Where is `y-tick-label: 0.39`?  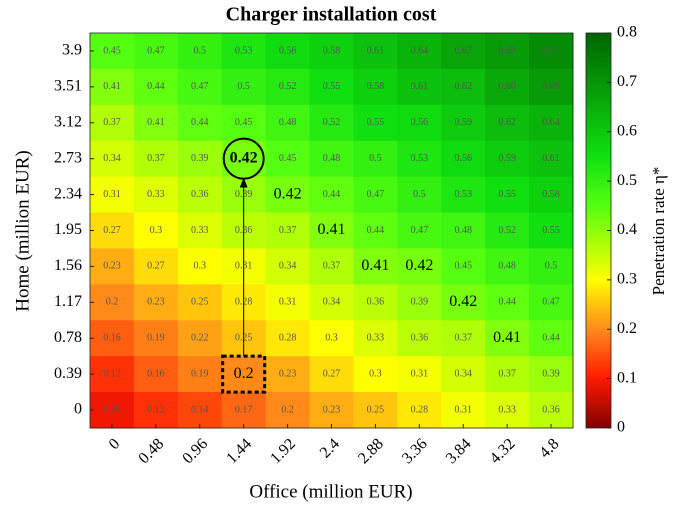
y-tick-label: 0.39 is located at coordinates (68, 373).